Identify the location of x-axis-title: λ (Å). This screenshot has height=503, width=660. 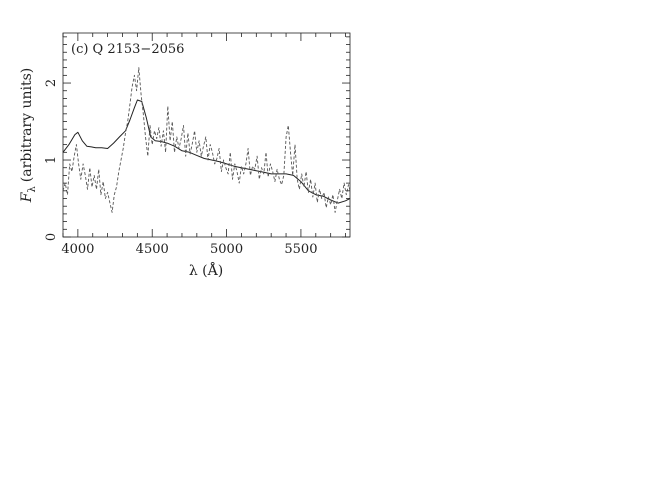
(206, 270).